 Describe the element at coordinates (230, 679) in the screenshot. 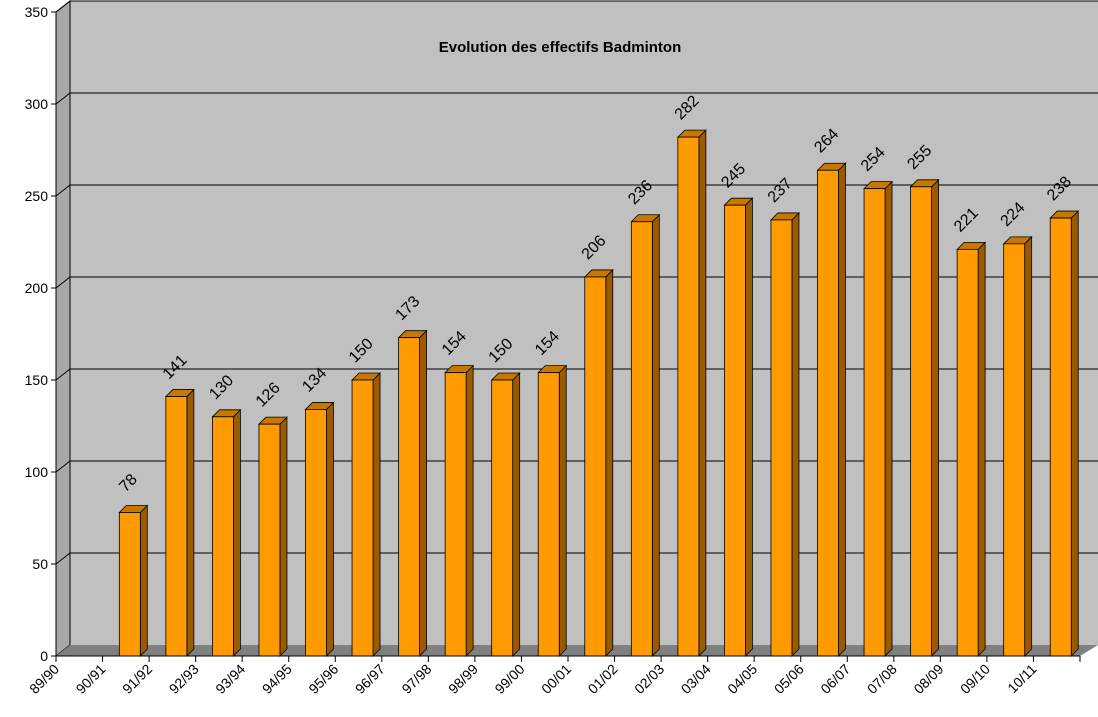

I see `x-tick-label: 93/94` at that location.